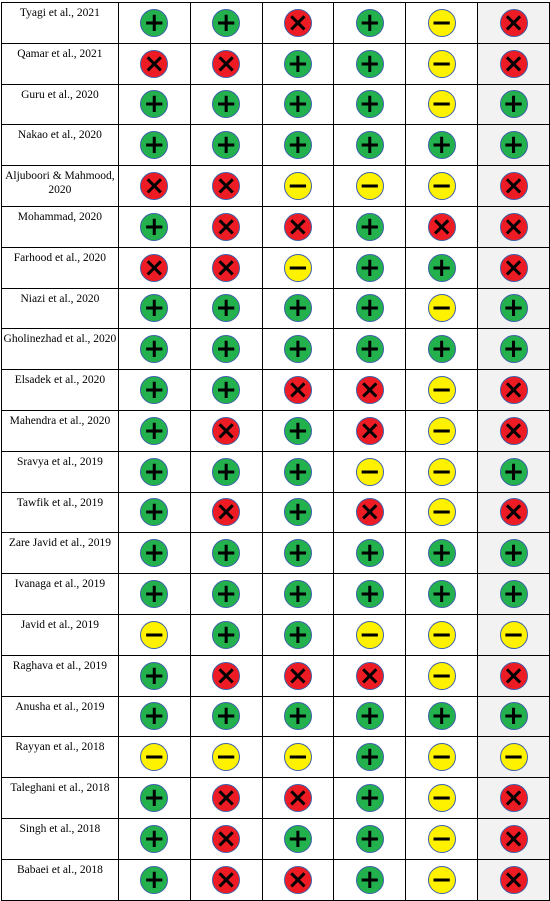 This screenshot has width=550, height=901. What do you see at coordinates (60, 308) in the screenshot?
I see `study-label: Niazi et al., 2020` at bounding box center [60, 308].